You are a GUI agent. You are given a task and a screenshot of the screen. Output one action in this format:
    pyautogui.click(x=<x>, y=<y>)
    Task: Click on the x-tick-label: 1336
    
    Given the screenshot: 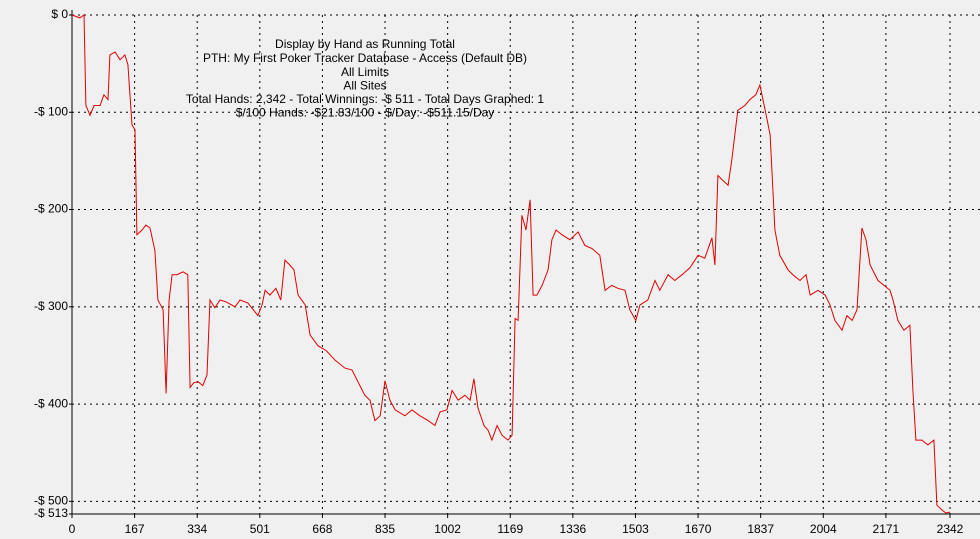 What is the action you would take?
    pyautogui.click(x=573, y=529)
    